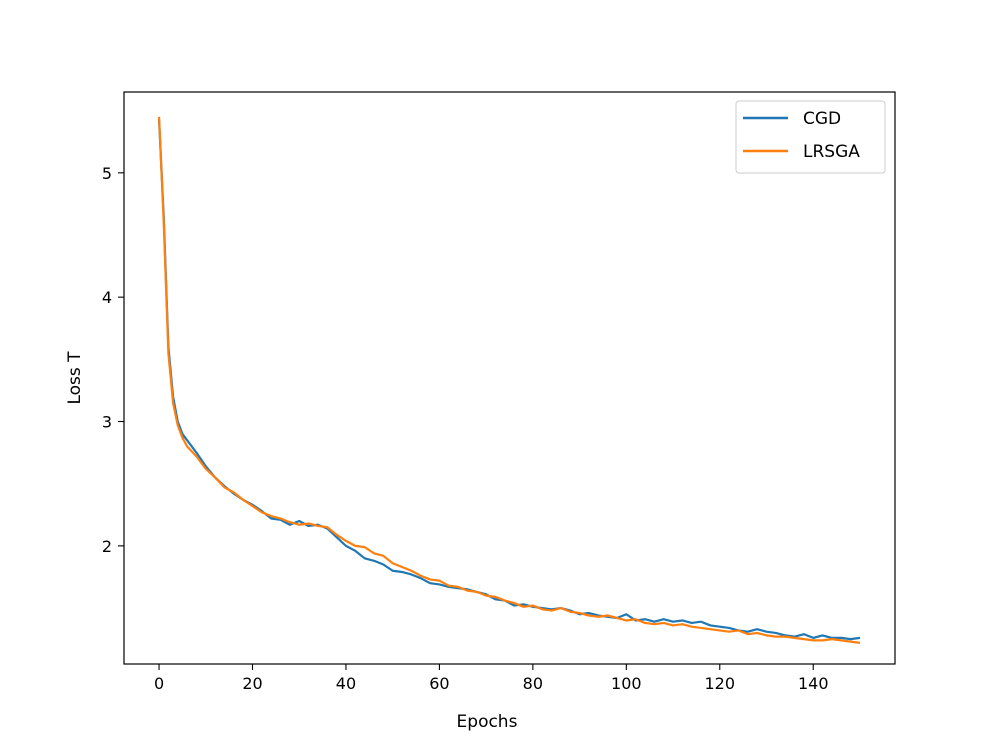 The image size is (994, 746). I want to click on x-tick-label: 100, so click(626, 683).